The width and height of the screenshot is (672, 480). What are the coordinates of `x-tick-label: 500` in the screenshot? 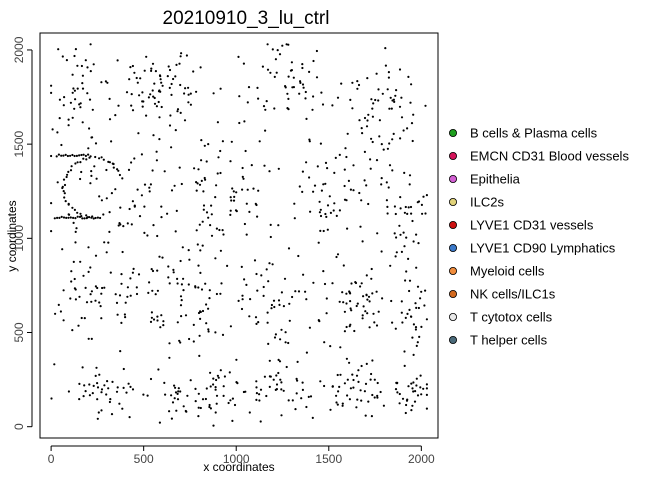 It's located at (144, 459).